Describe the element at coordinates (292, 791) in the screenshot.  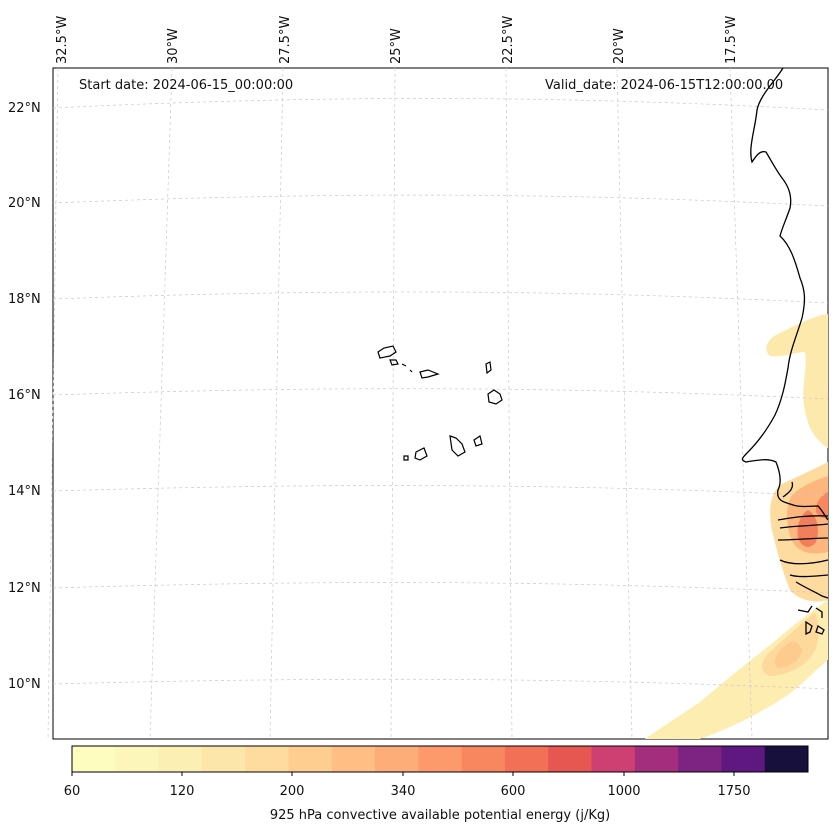
I see `colorbar-tick-label: 200` at that location.